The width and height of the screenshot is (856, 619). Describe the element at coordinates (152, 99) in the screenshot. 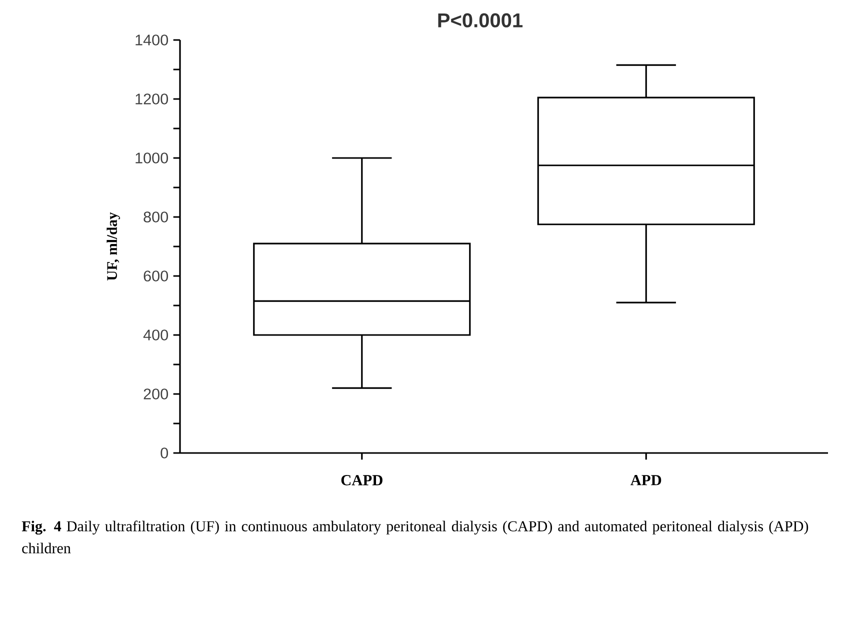

I see `y-tick-label: 1200` at that location.